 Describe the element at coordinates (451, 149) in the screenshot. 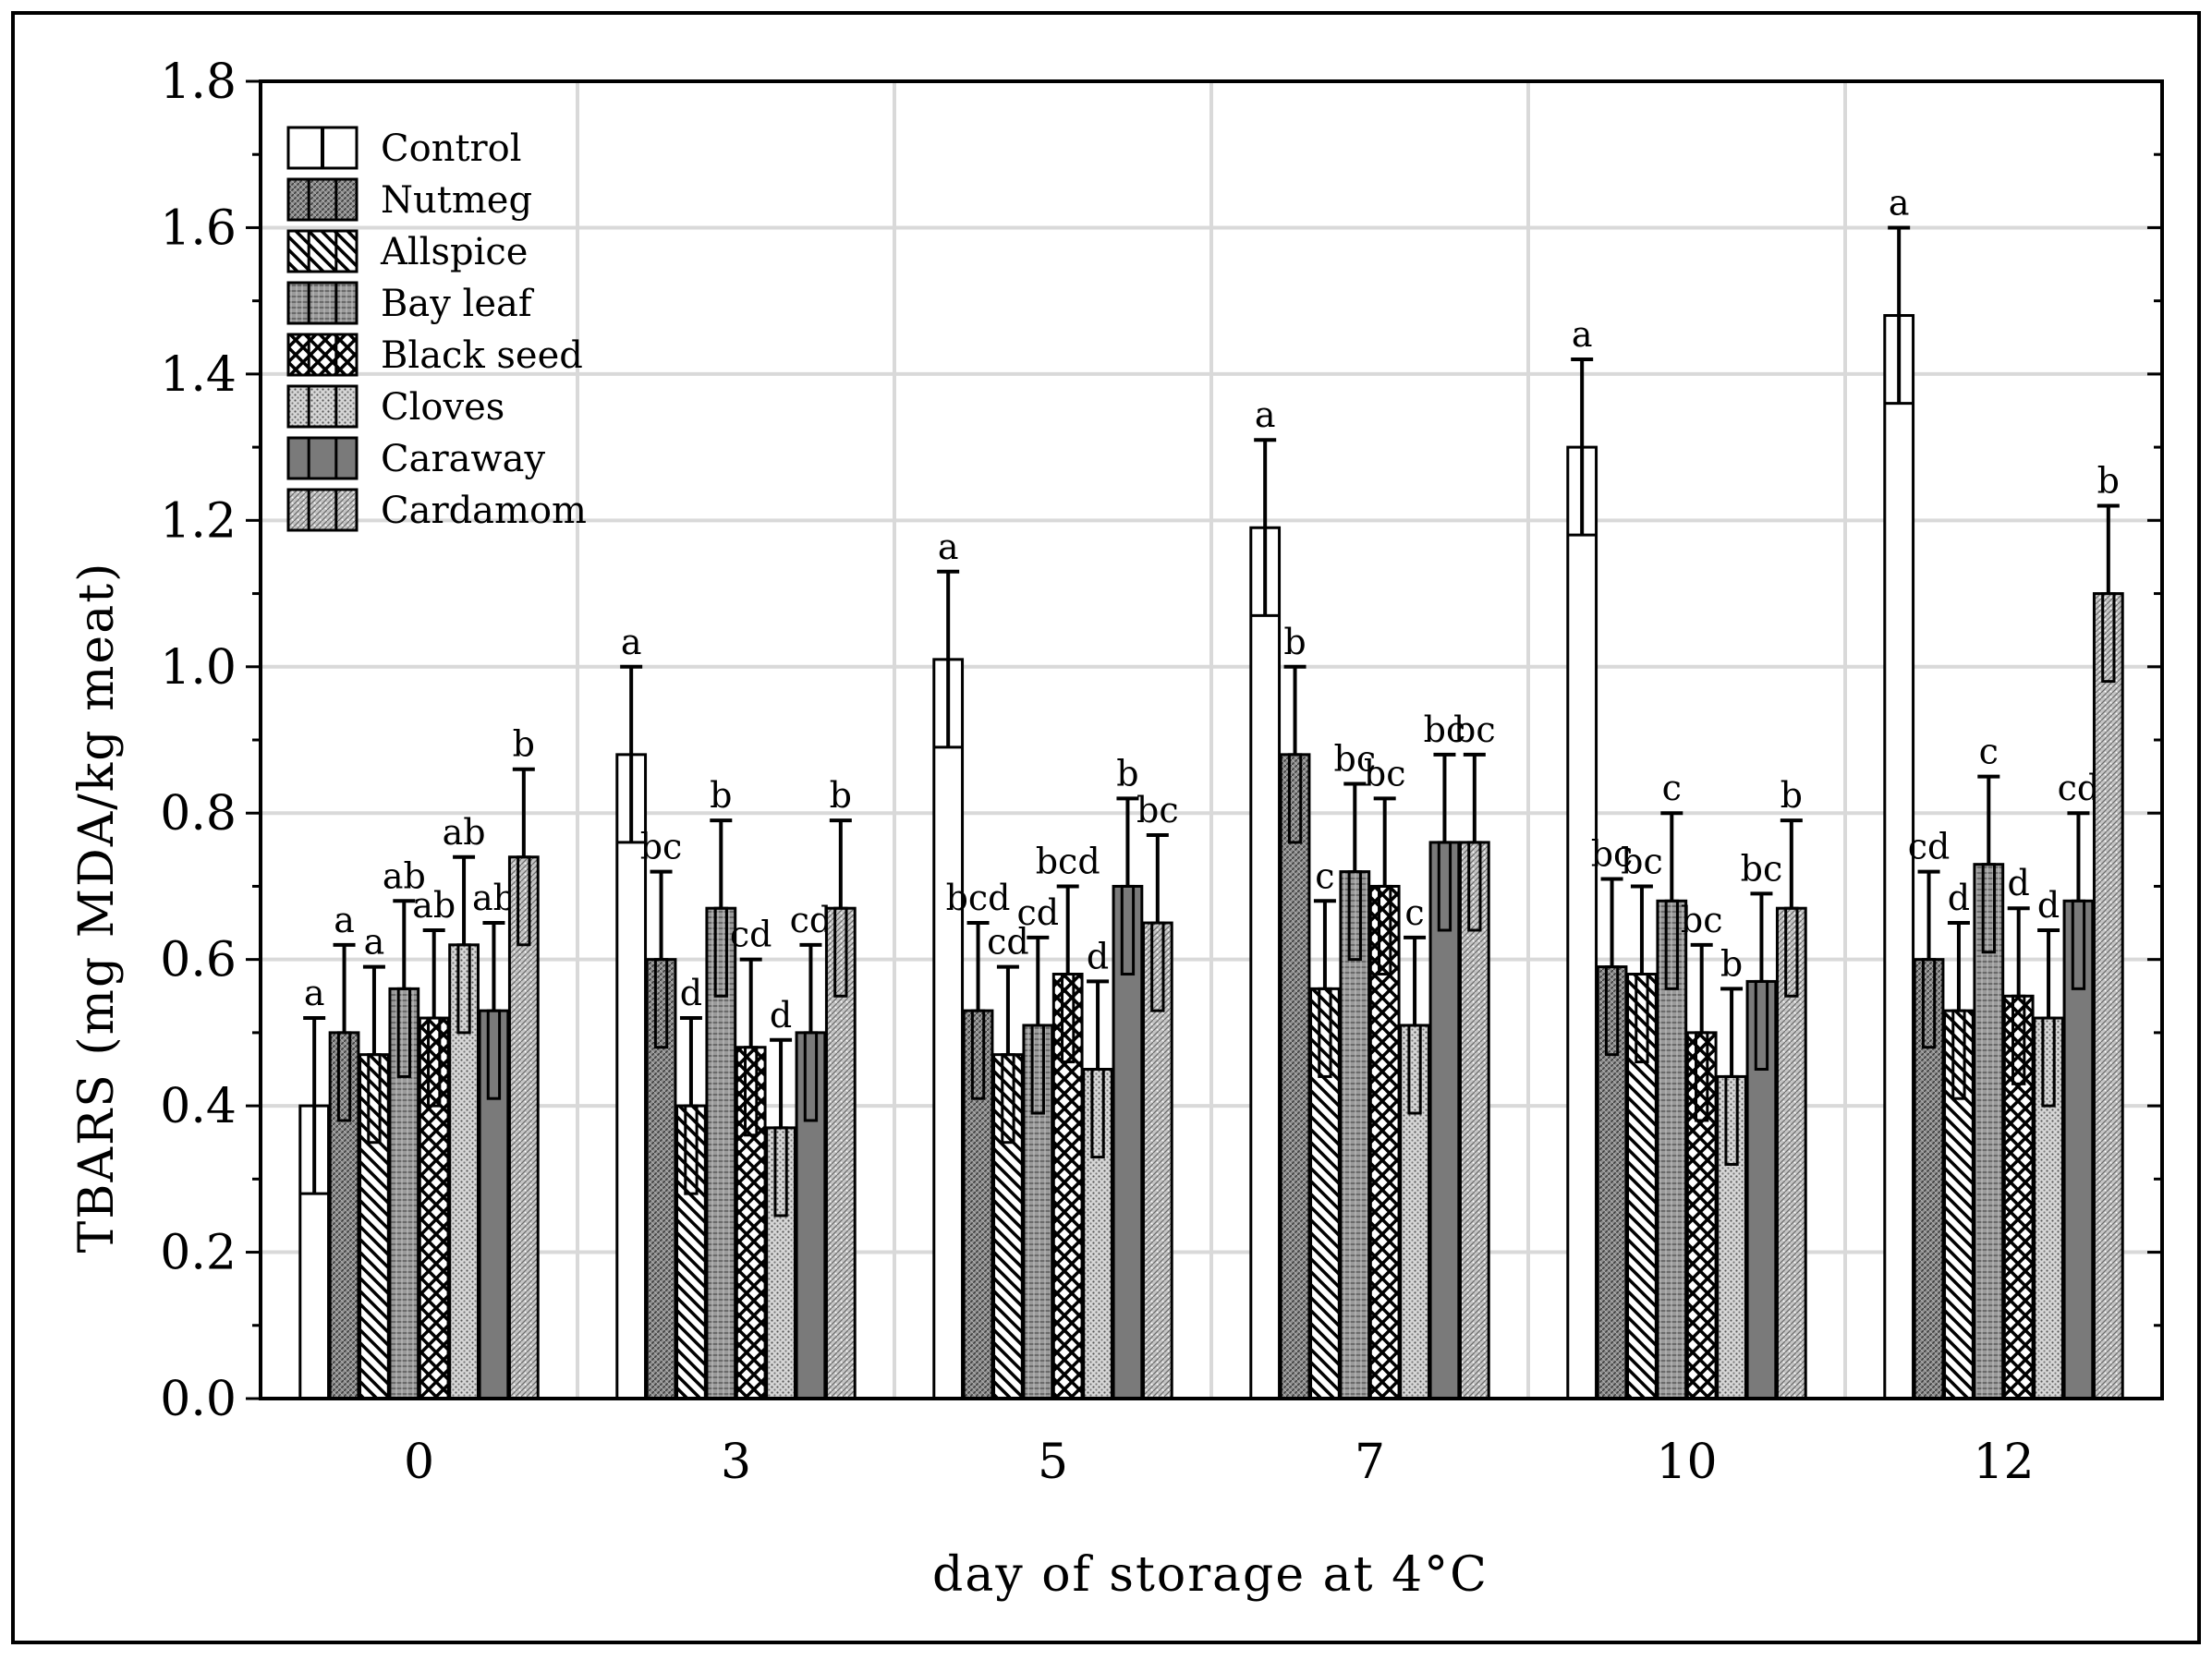

I see `legend-label: Control` at that location.